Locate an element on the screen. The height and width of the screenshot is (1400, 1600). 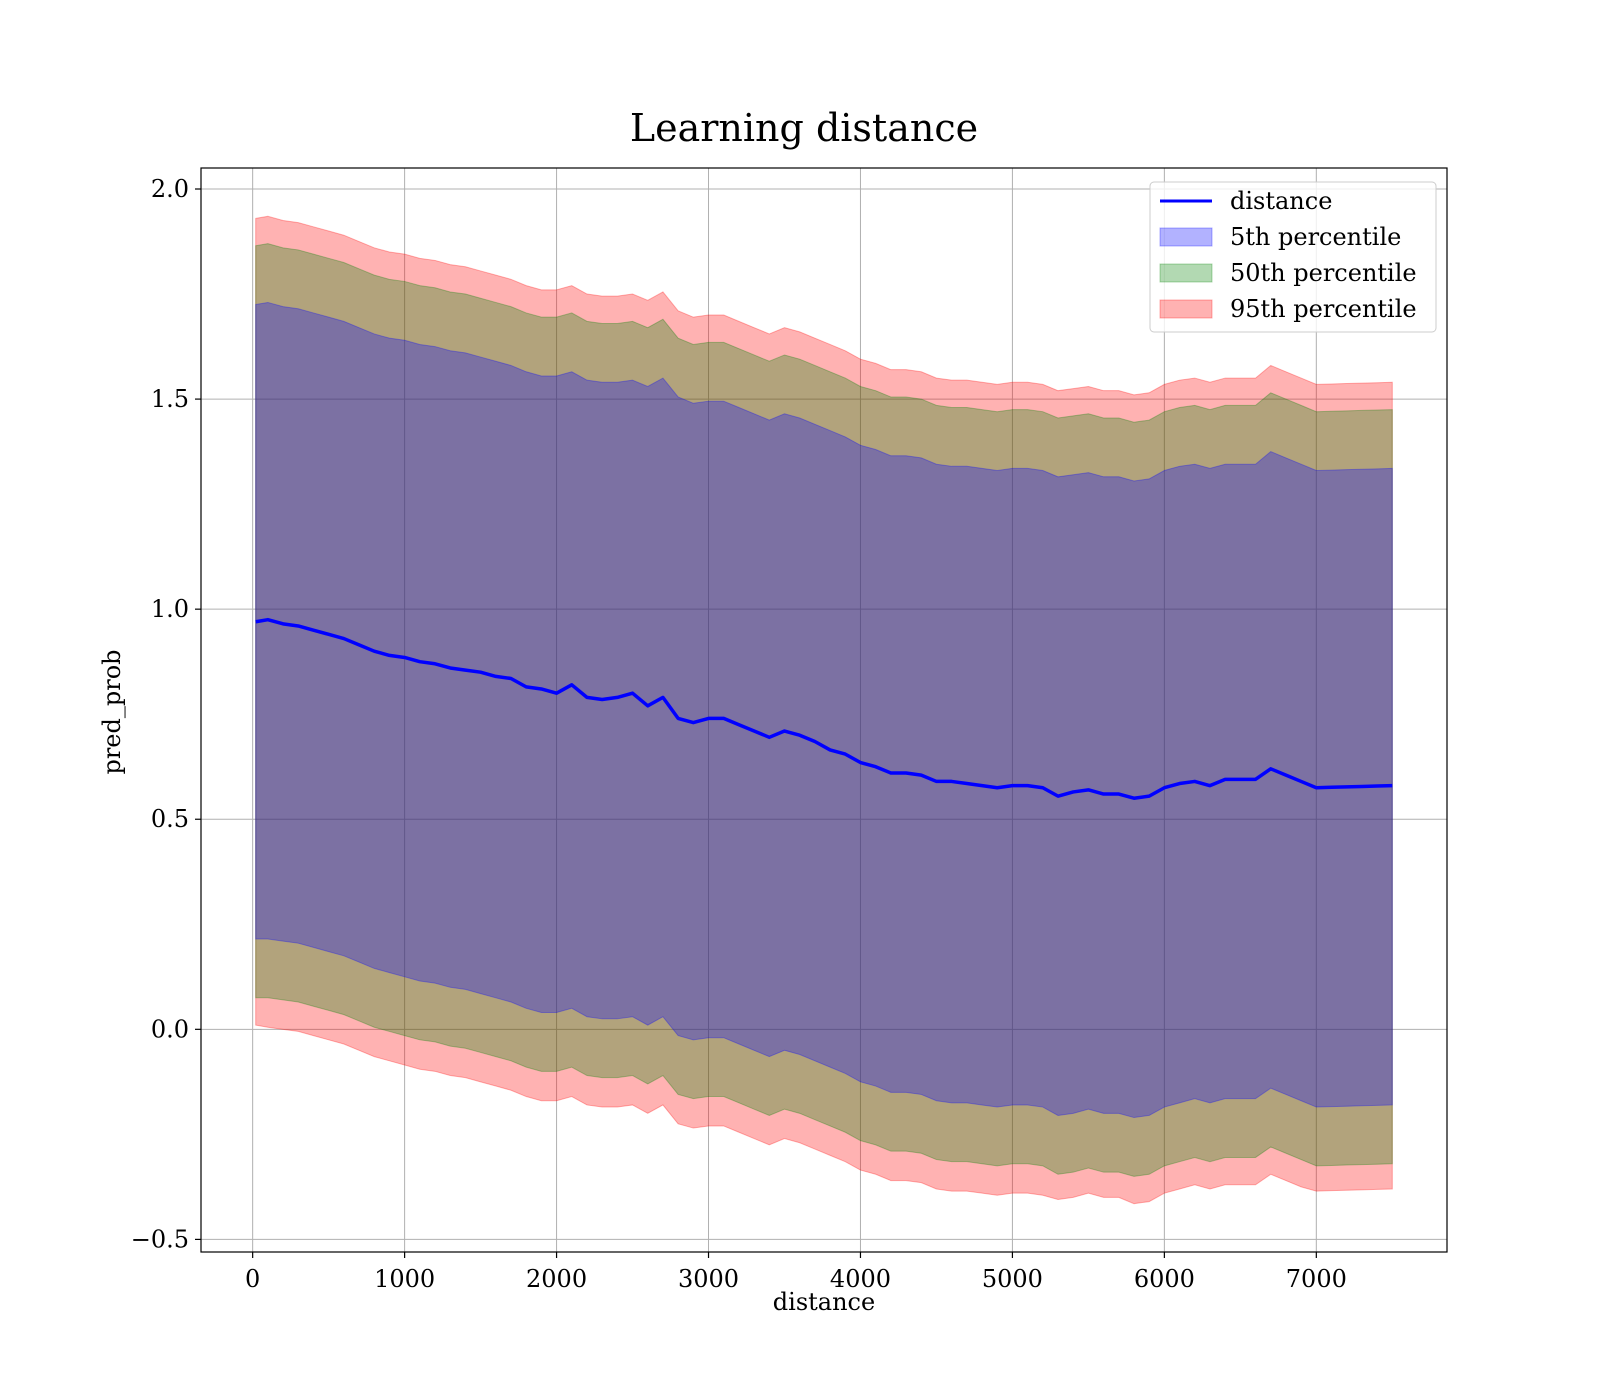
legend-label-50th: 50th percentile is located at coordinates (1323, 273).